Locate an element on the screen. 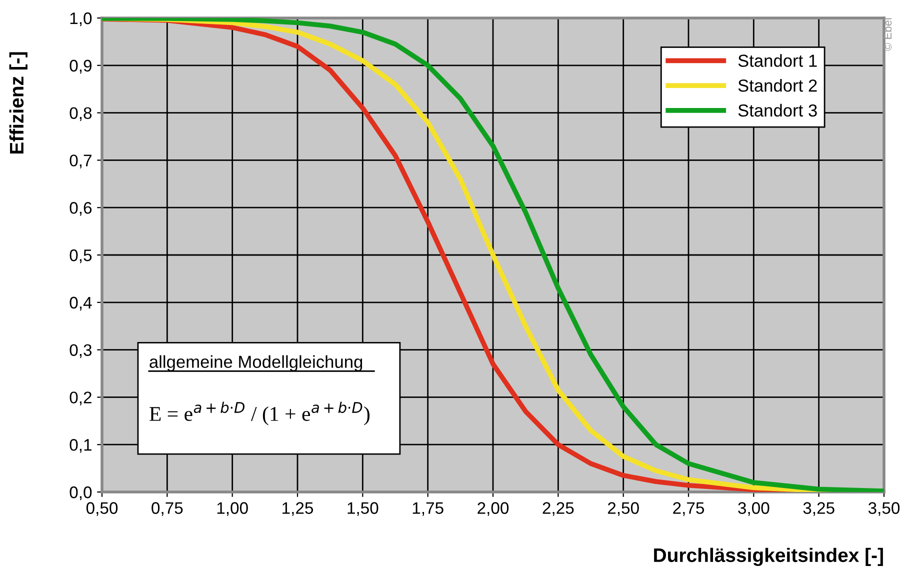 This screenshot has height=584, width=901. legend-label: Standort 1 is located at coordinates (777, 60).